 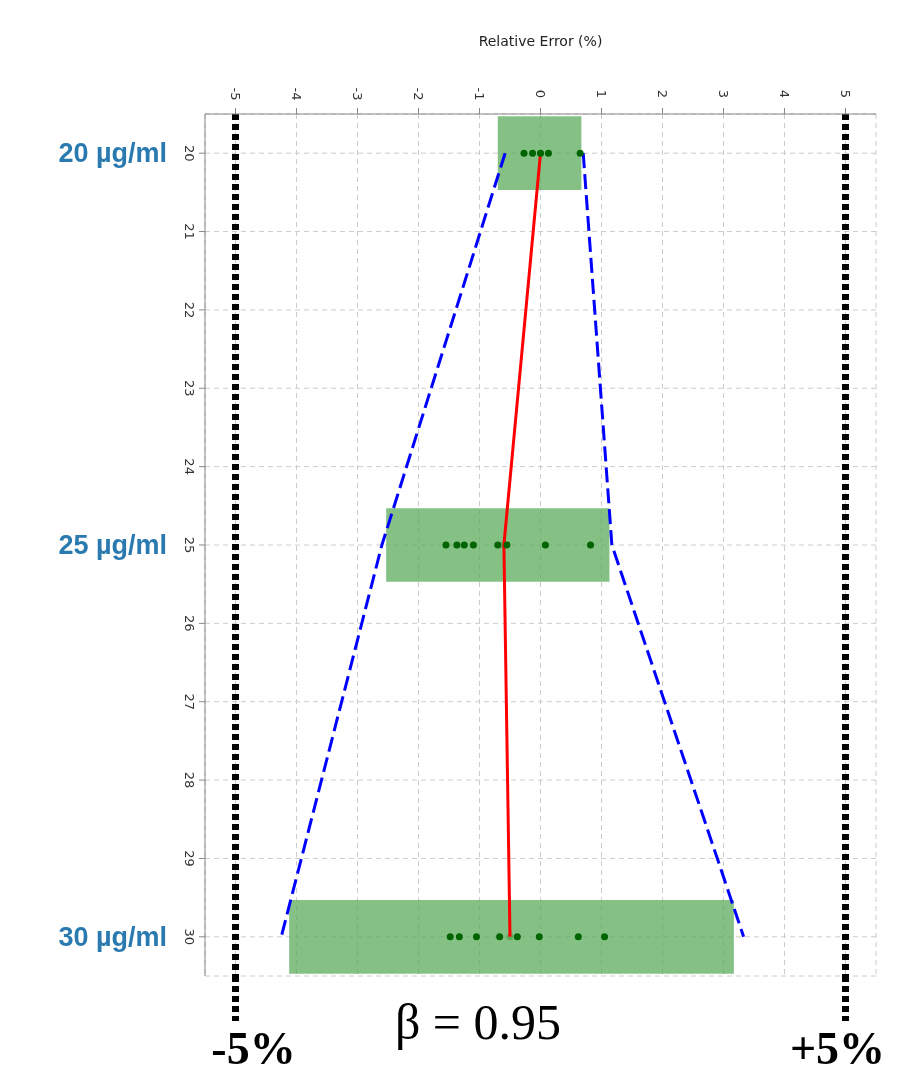 What do you see at coordinates (189, 388) in the screenshot?
I see `y-tick-label: 23` at bounding box center [189, 388].